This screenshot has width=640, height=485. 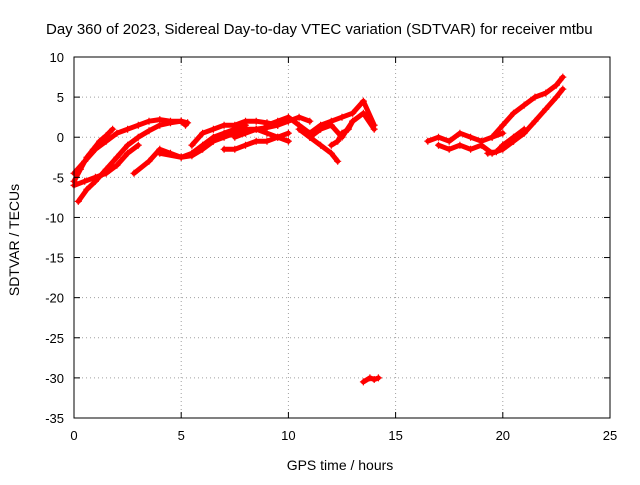 What do you see at coordinates (288, 435) in the screenshot?
I see `x-tick-label: 10` at bounding box center [288, 435].